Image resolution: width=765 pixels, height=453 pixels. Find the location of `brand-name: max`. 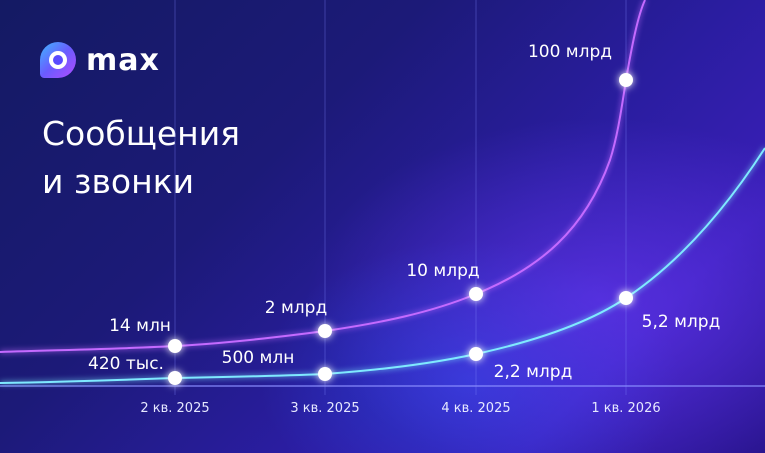

brand-name: max is located at coordinates (123, 60).